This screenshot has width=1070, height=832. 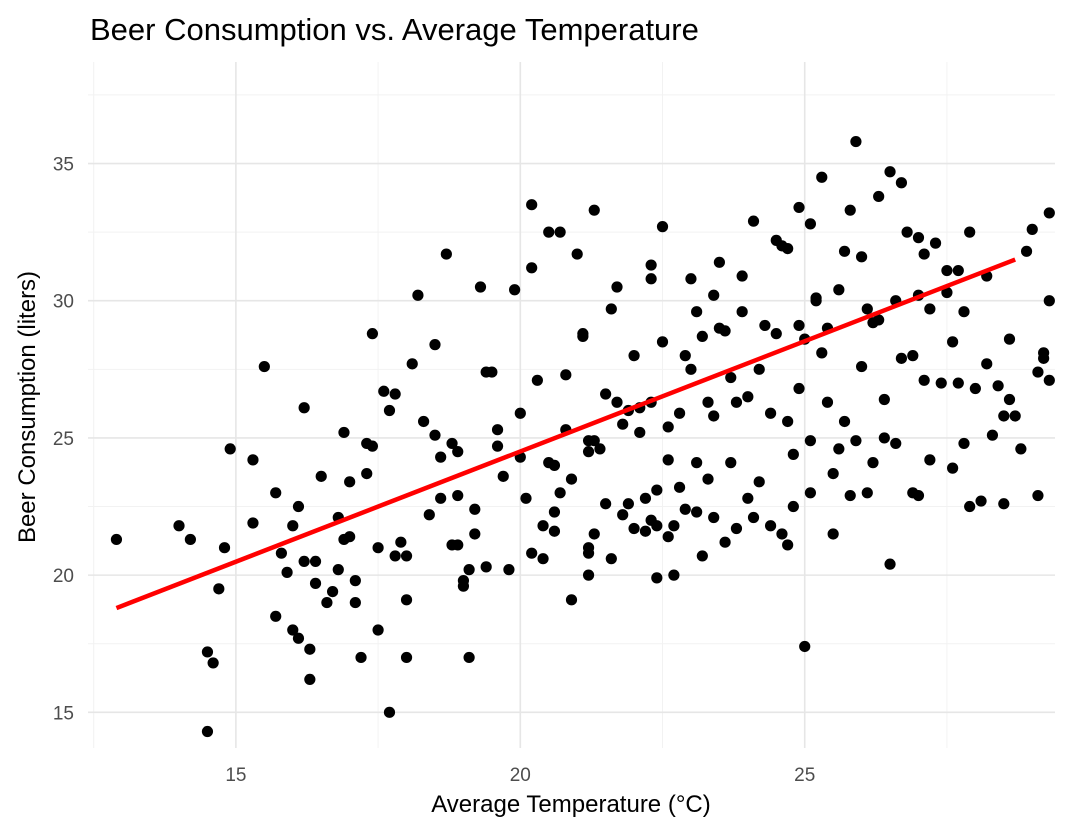 What do you see at coordinates (571, 804) in the screenshot?
I see `x-axis-title: Average Temperature (°C)` at bounding box center [571, 804].